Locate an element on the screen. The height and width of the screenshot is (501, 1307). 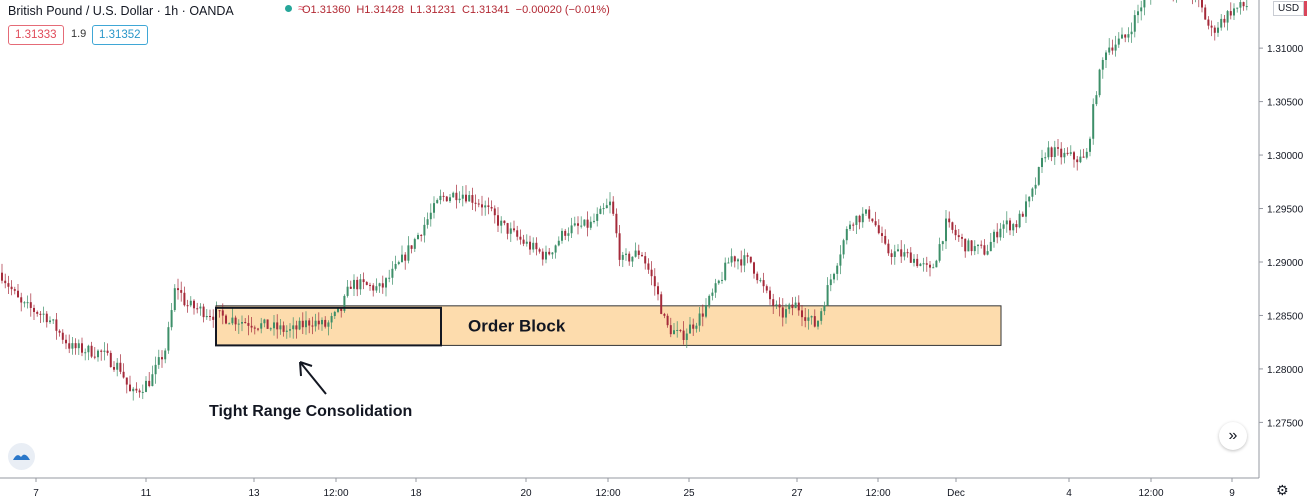
consolidation-arrow is located at coordinates (313, 378).